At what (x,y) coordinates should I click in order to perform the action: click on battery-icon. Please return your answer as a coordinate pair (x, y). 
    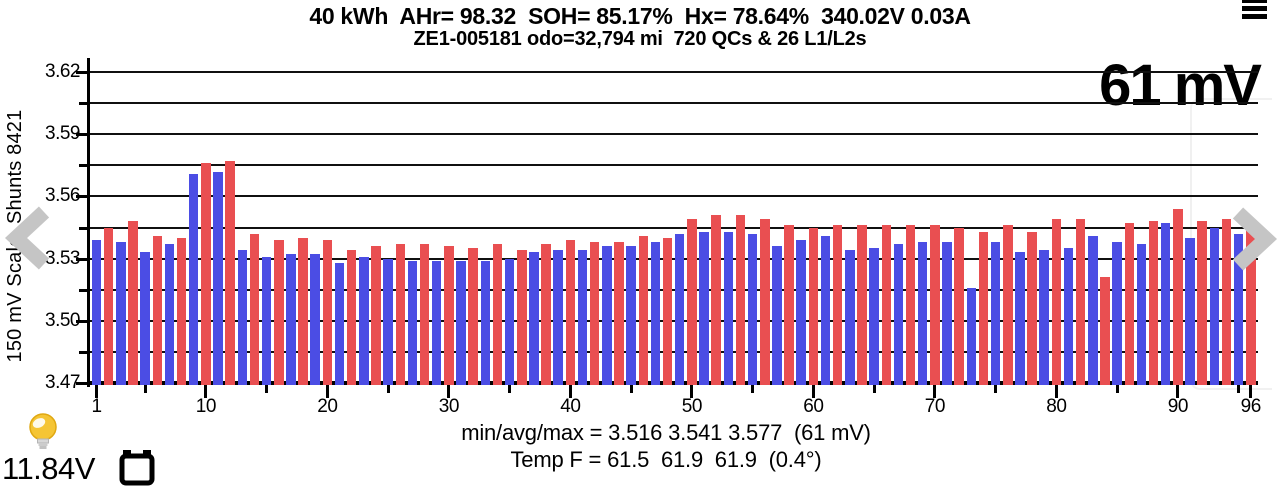
    Looking at the image, I should click on (139, 467).